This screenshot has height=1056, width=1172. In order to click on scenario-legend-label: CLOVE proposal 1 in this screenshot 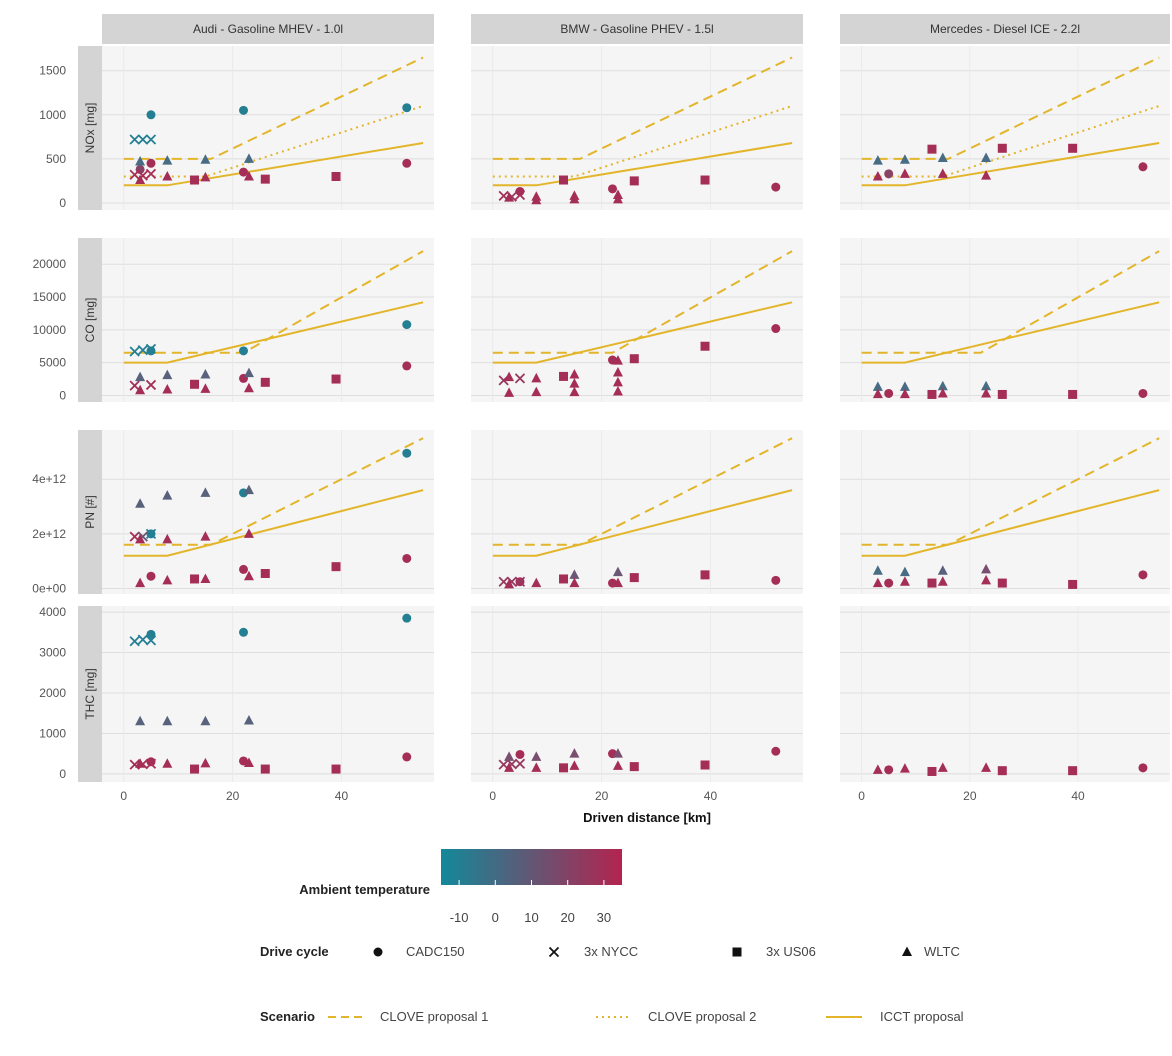, I will do `click(434, 1016)`.